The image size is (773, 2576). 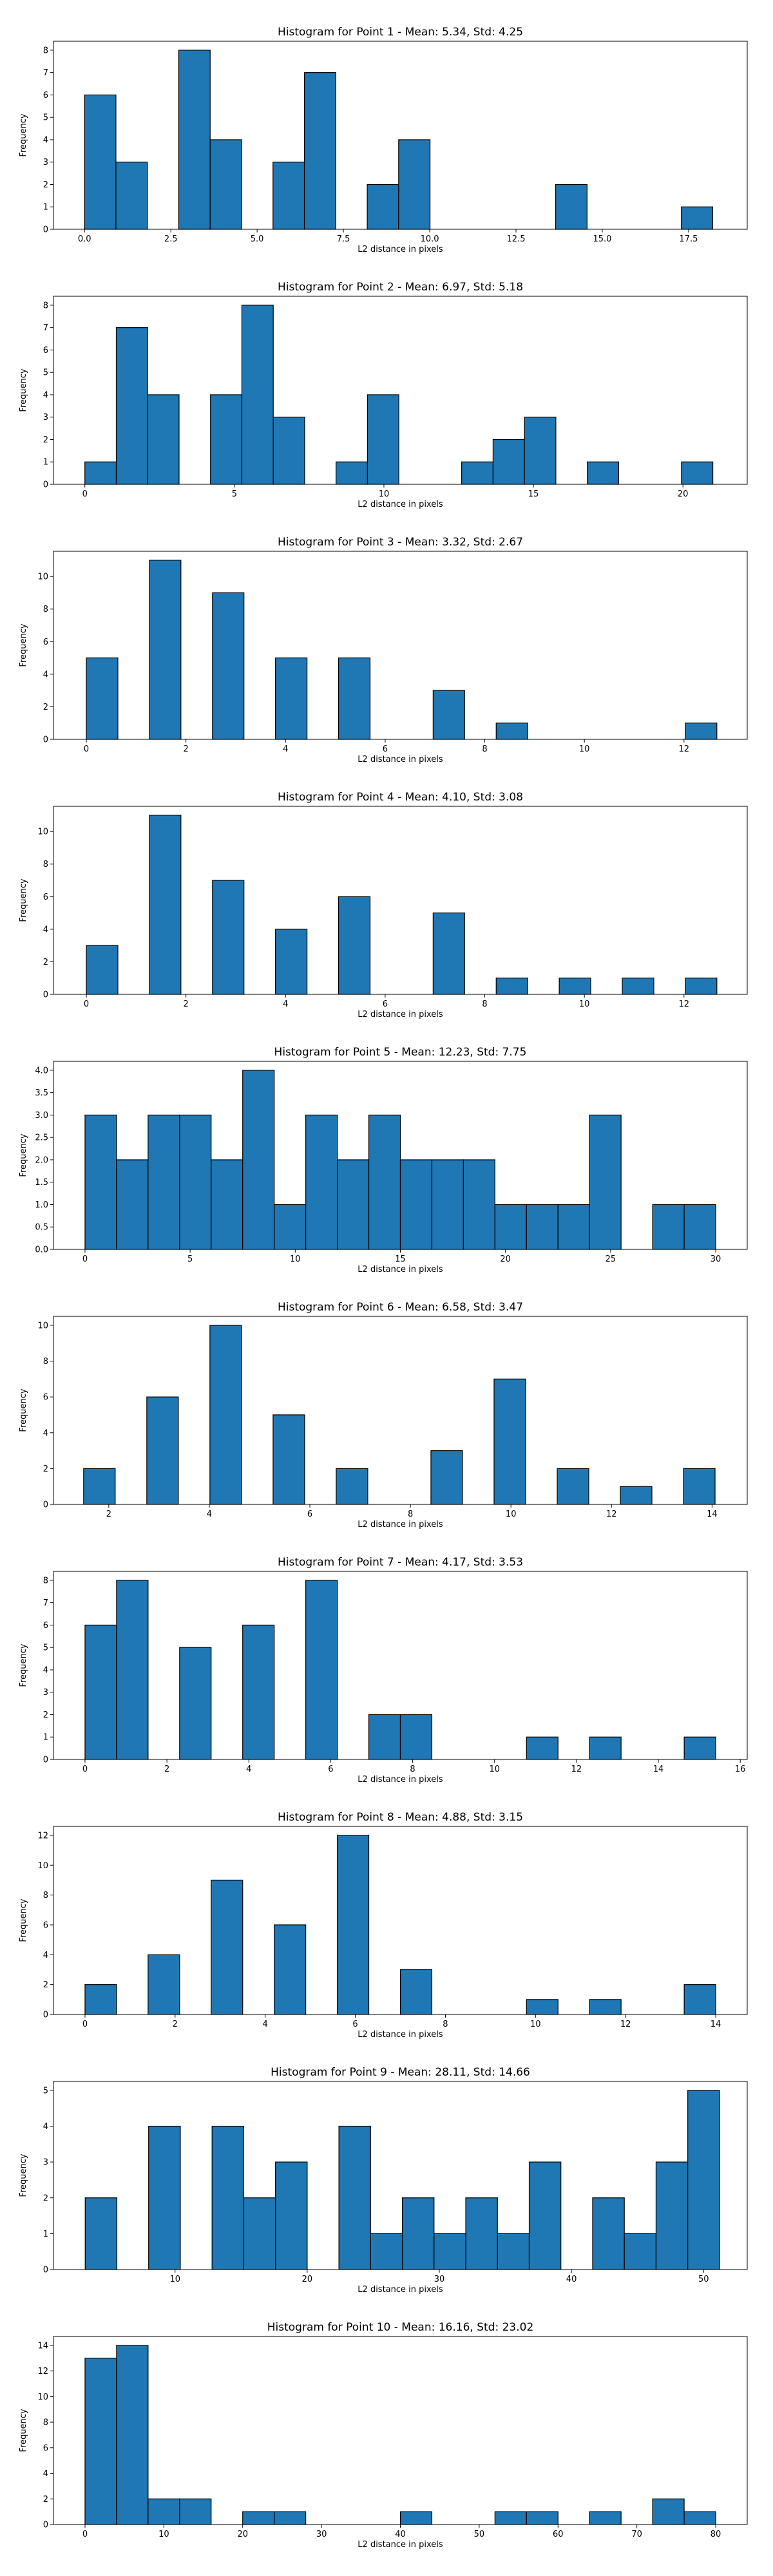 What do you see at coordinates (41, 1138) in the screenshot?
I see `y-tick-label: 2.5` at bounding box center [41, 1138].